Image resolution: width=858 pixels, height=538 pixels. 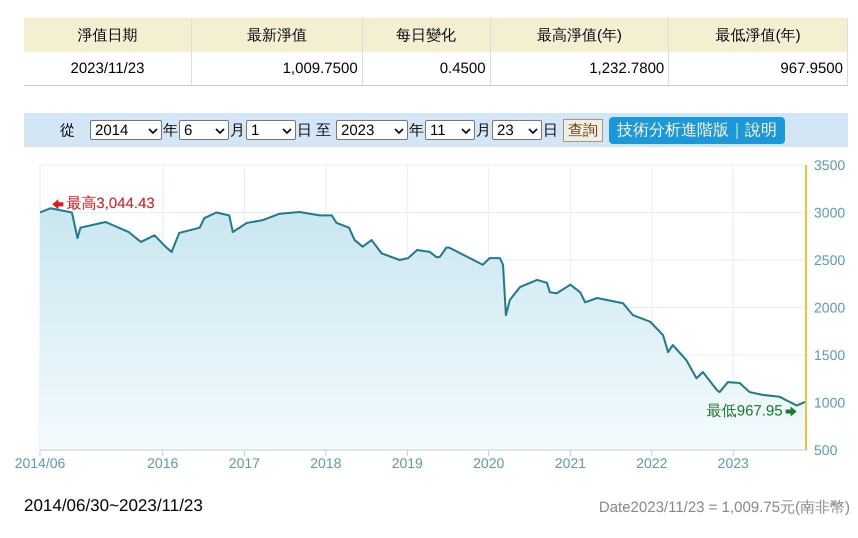 What do you see at coordinates (276, 69) in the screenshot?
I see `text: 1,009.7500` at bounding box center [276, 69].